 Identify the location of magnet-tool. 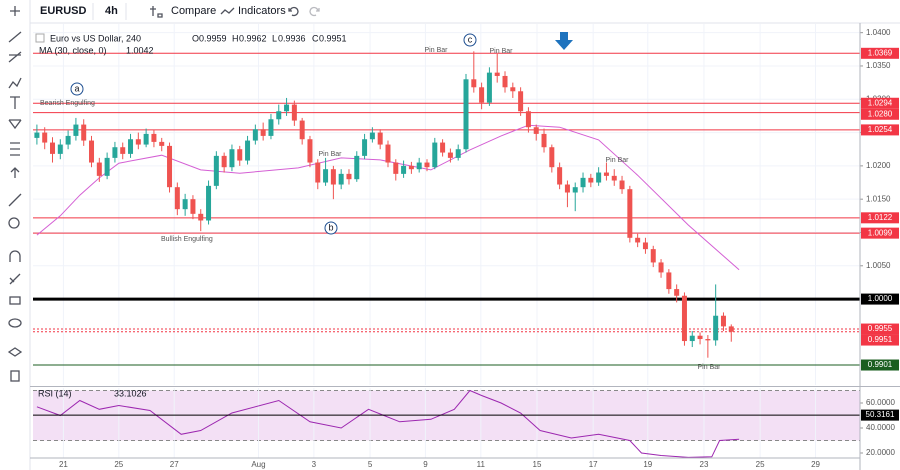
(15, 256).